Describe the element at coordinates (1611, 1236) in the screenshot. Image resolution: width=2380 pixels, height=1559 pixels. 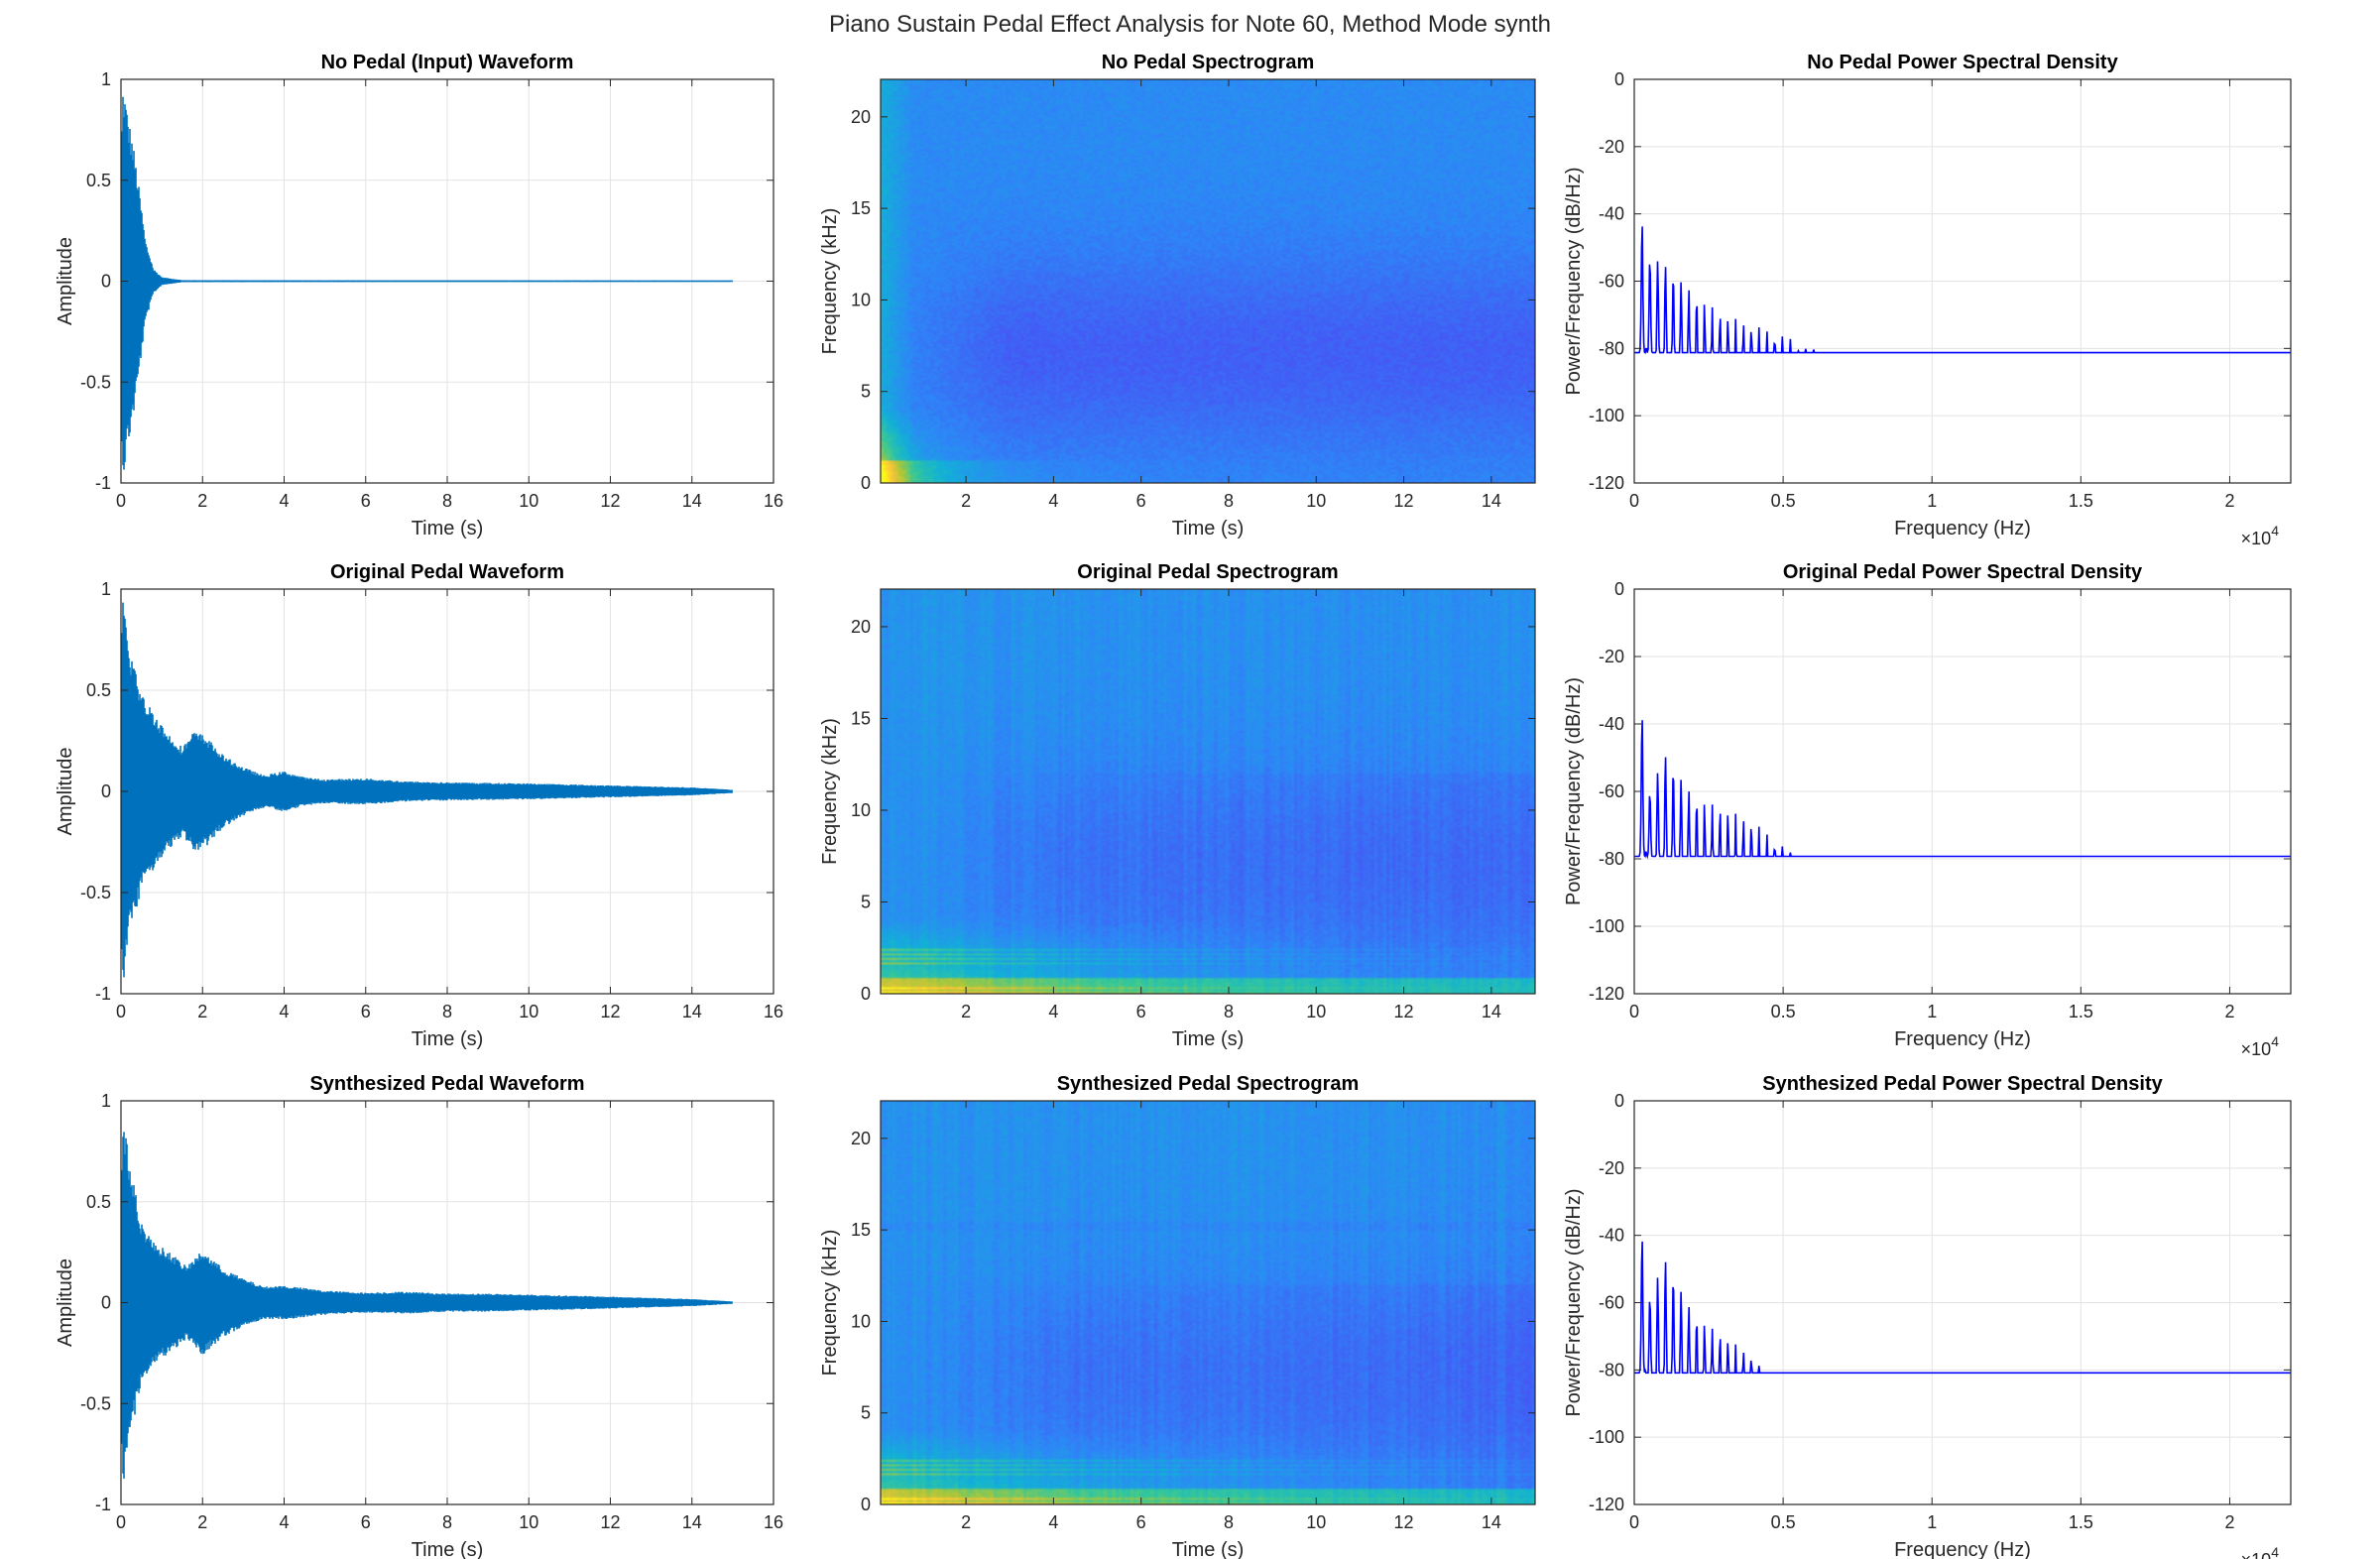
I see `y-tick-label: -40` at that location.